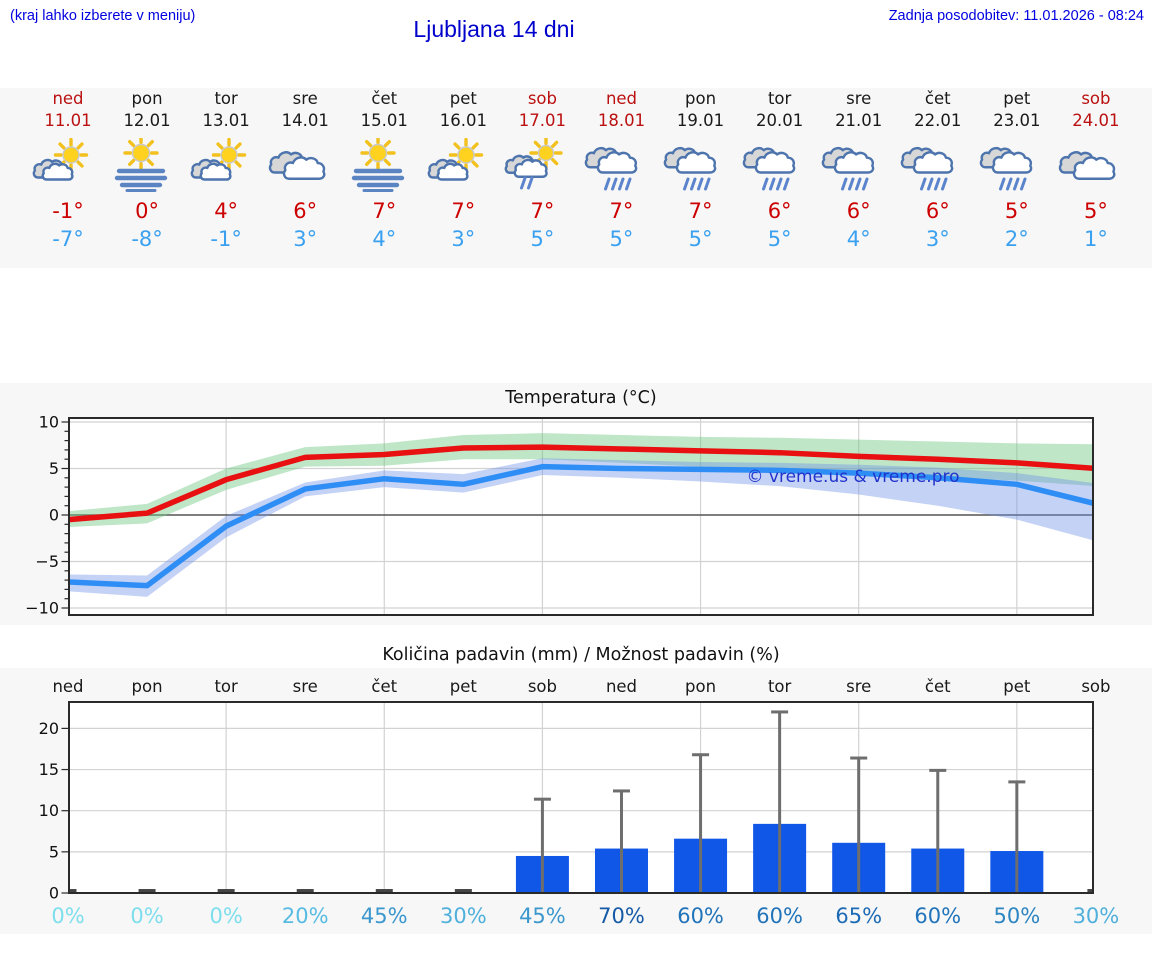 This screenshot has height=975, width=1152. I want to click on day-name: pon, so click(701, 98).